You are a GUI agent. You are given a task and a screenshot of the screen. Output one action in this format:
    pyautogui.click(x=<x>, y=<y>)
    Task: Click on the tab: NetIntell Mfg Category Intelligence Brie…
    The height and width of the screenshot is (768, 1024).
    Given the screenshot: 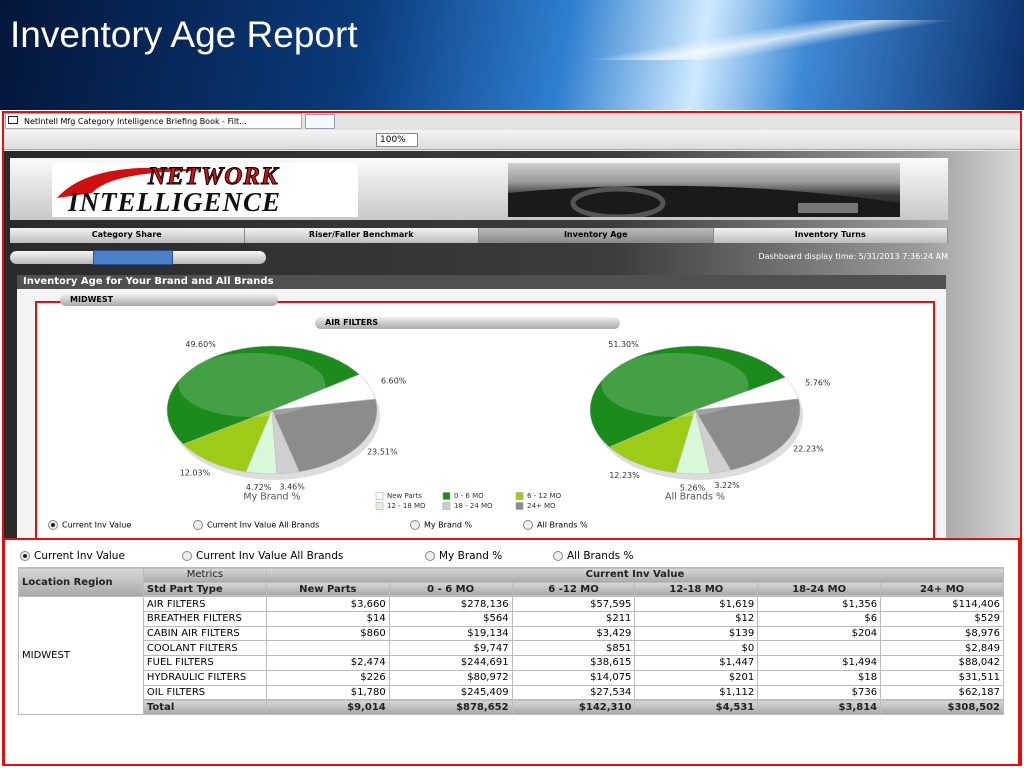 What is the action you would take?
    pyautogui.click(x=153, y=121)
    